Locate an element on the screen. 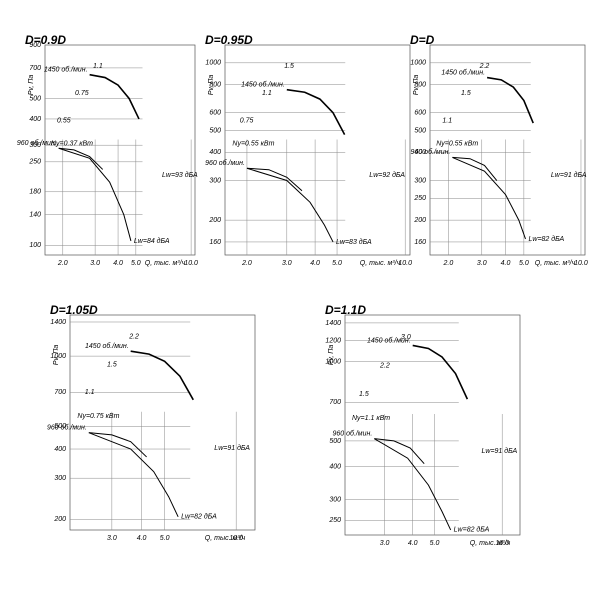  chart-title: D=0.95D is located at coordinates (229, 40).